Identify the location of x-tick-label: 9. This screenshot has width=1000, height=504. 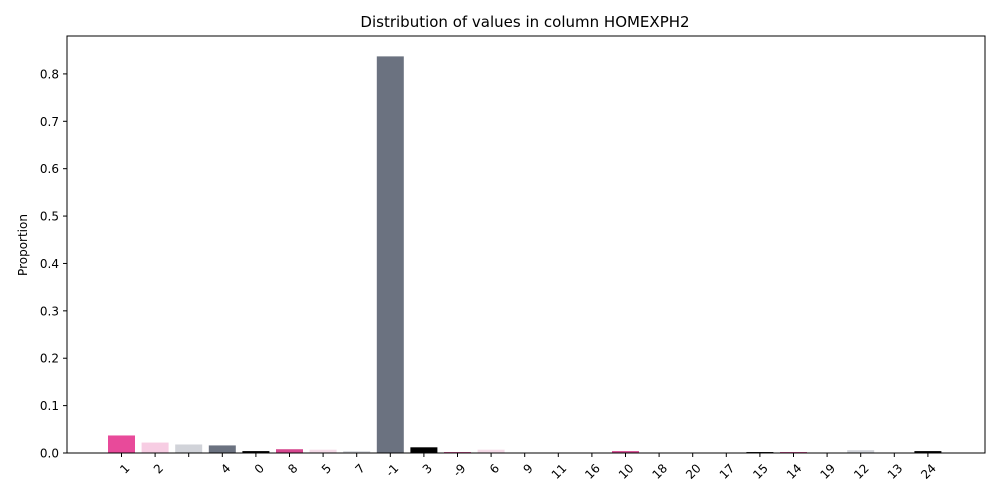
(527, 468).